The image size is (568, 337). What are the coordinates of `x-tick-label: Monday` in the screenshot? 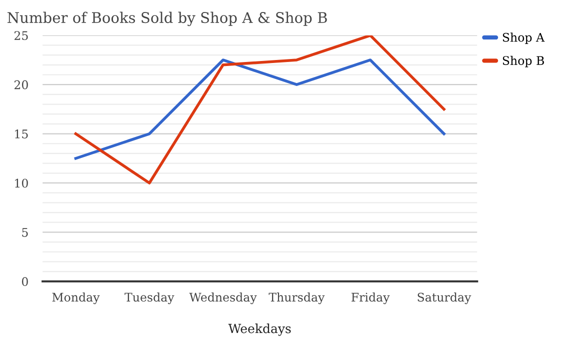 It's located at (76, 298).